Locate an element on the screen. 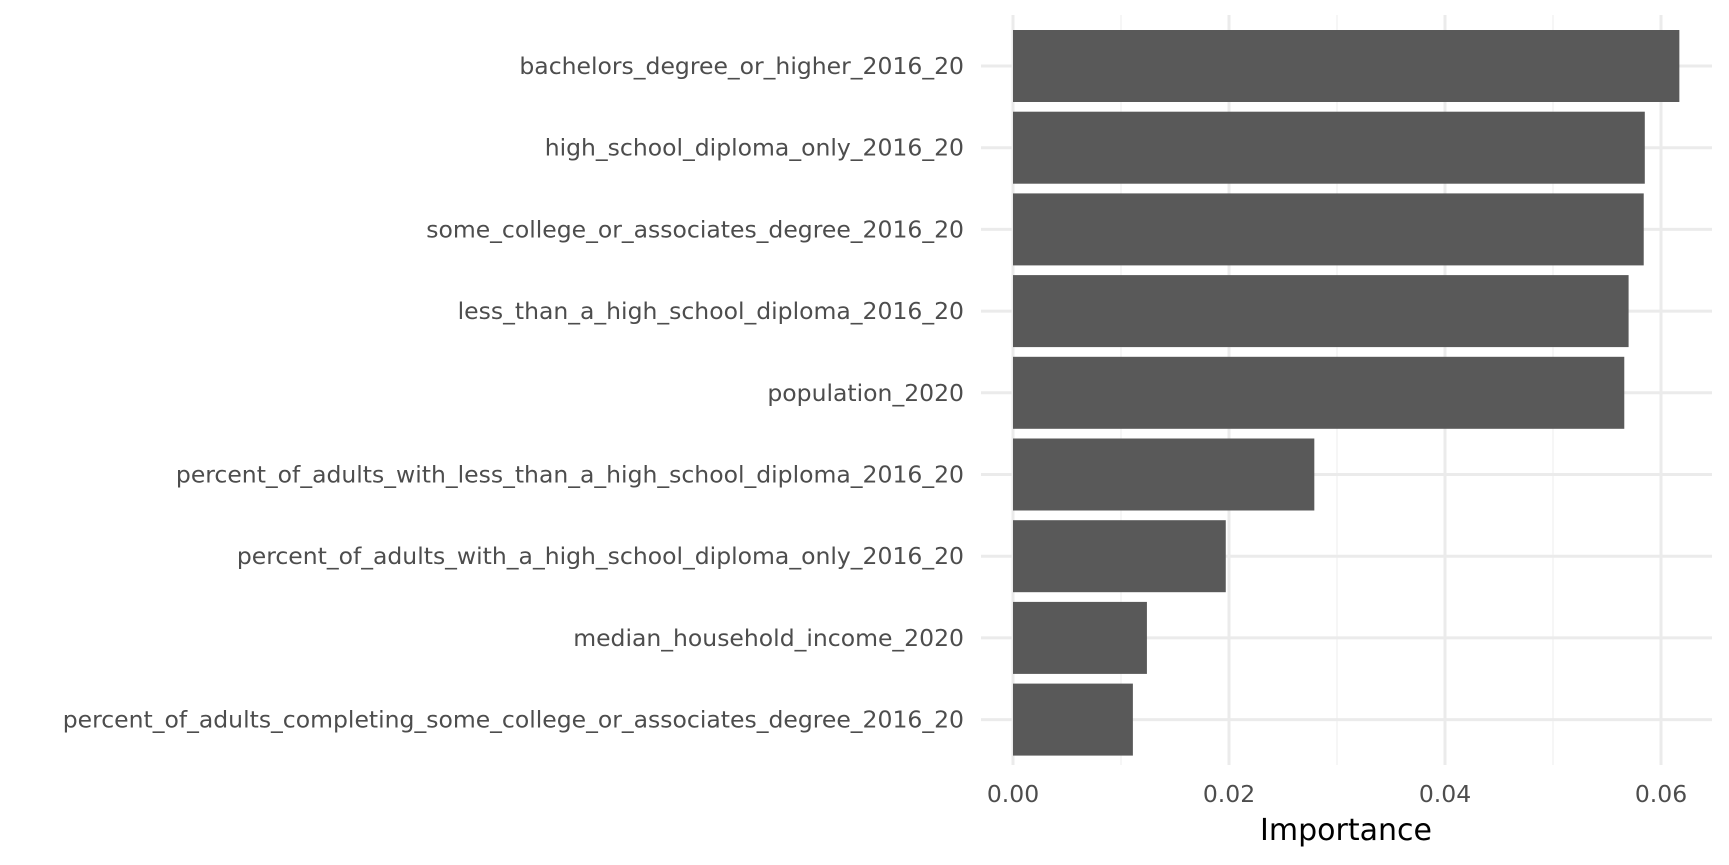 This screenshot has height=865, width=1729. category-label: population_2020 is located at coordinates (865, 393).